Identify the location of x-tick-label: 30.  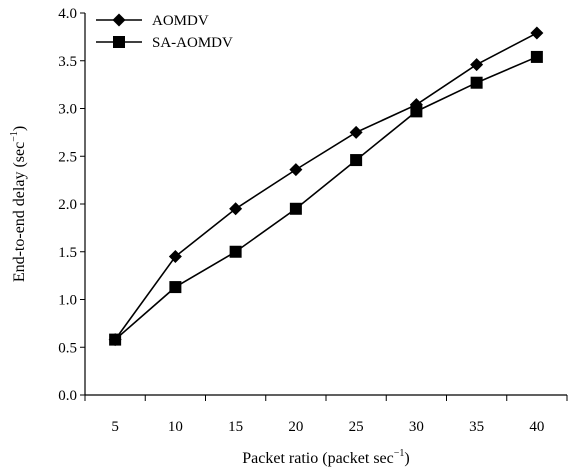
(416, 427).